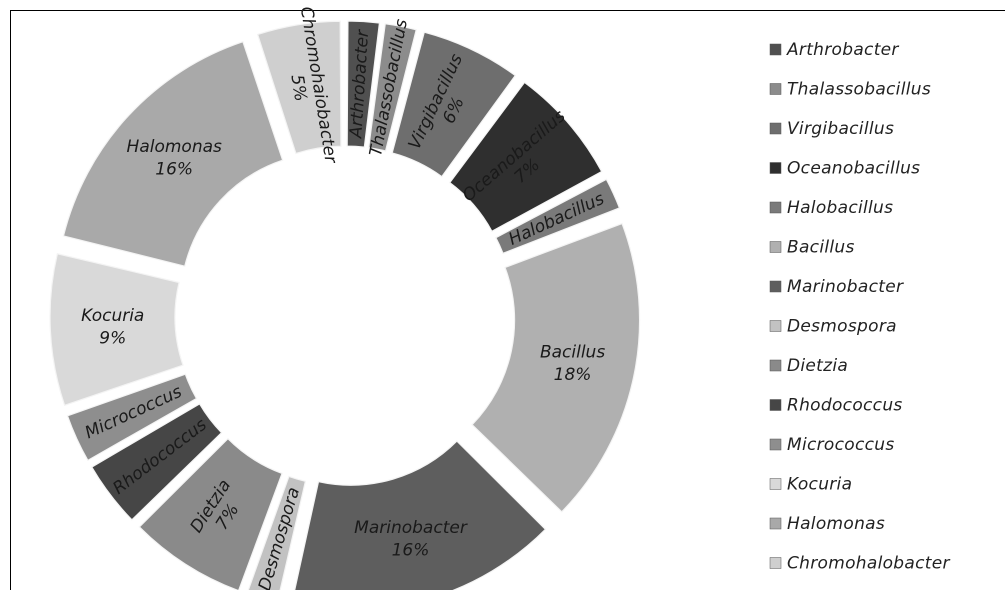  I want to click on legend-item-arthrobacter: Arthrobacter, so click(834, 50).